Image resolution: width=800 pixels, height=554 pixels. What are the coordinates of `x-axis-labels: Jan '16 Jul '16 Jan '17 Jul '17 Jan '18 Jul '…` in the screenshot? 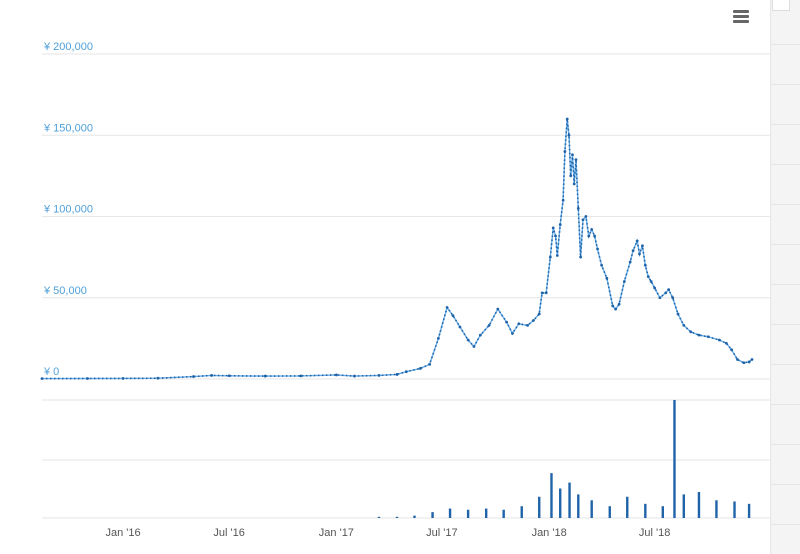 It's located at (387, 533).